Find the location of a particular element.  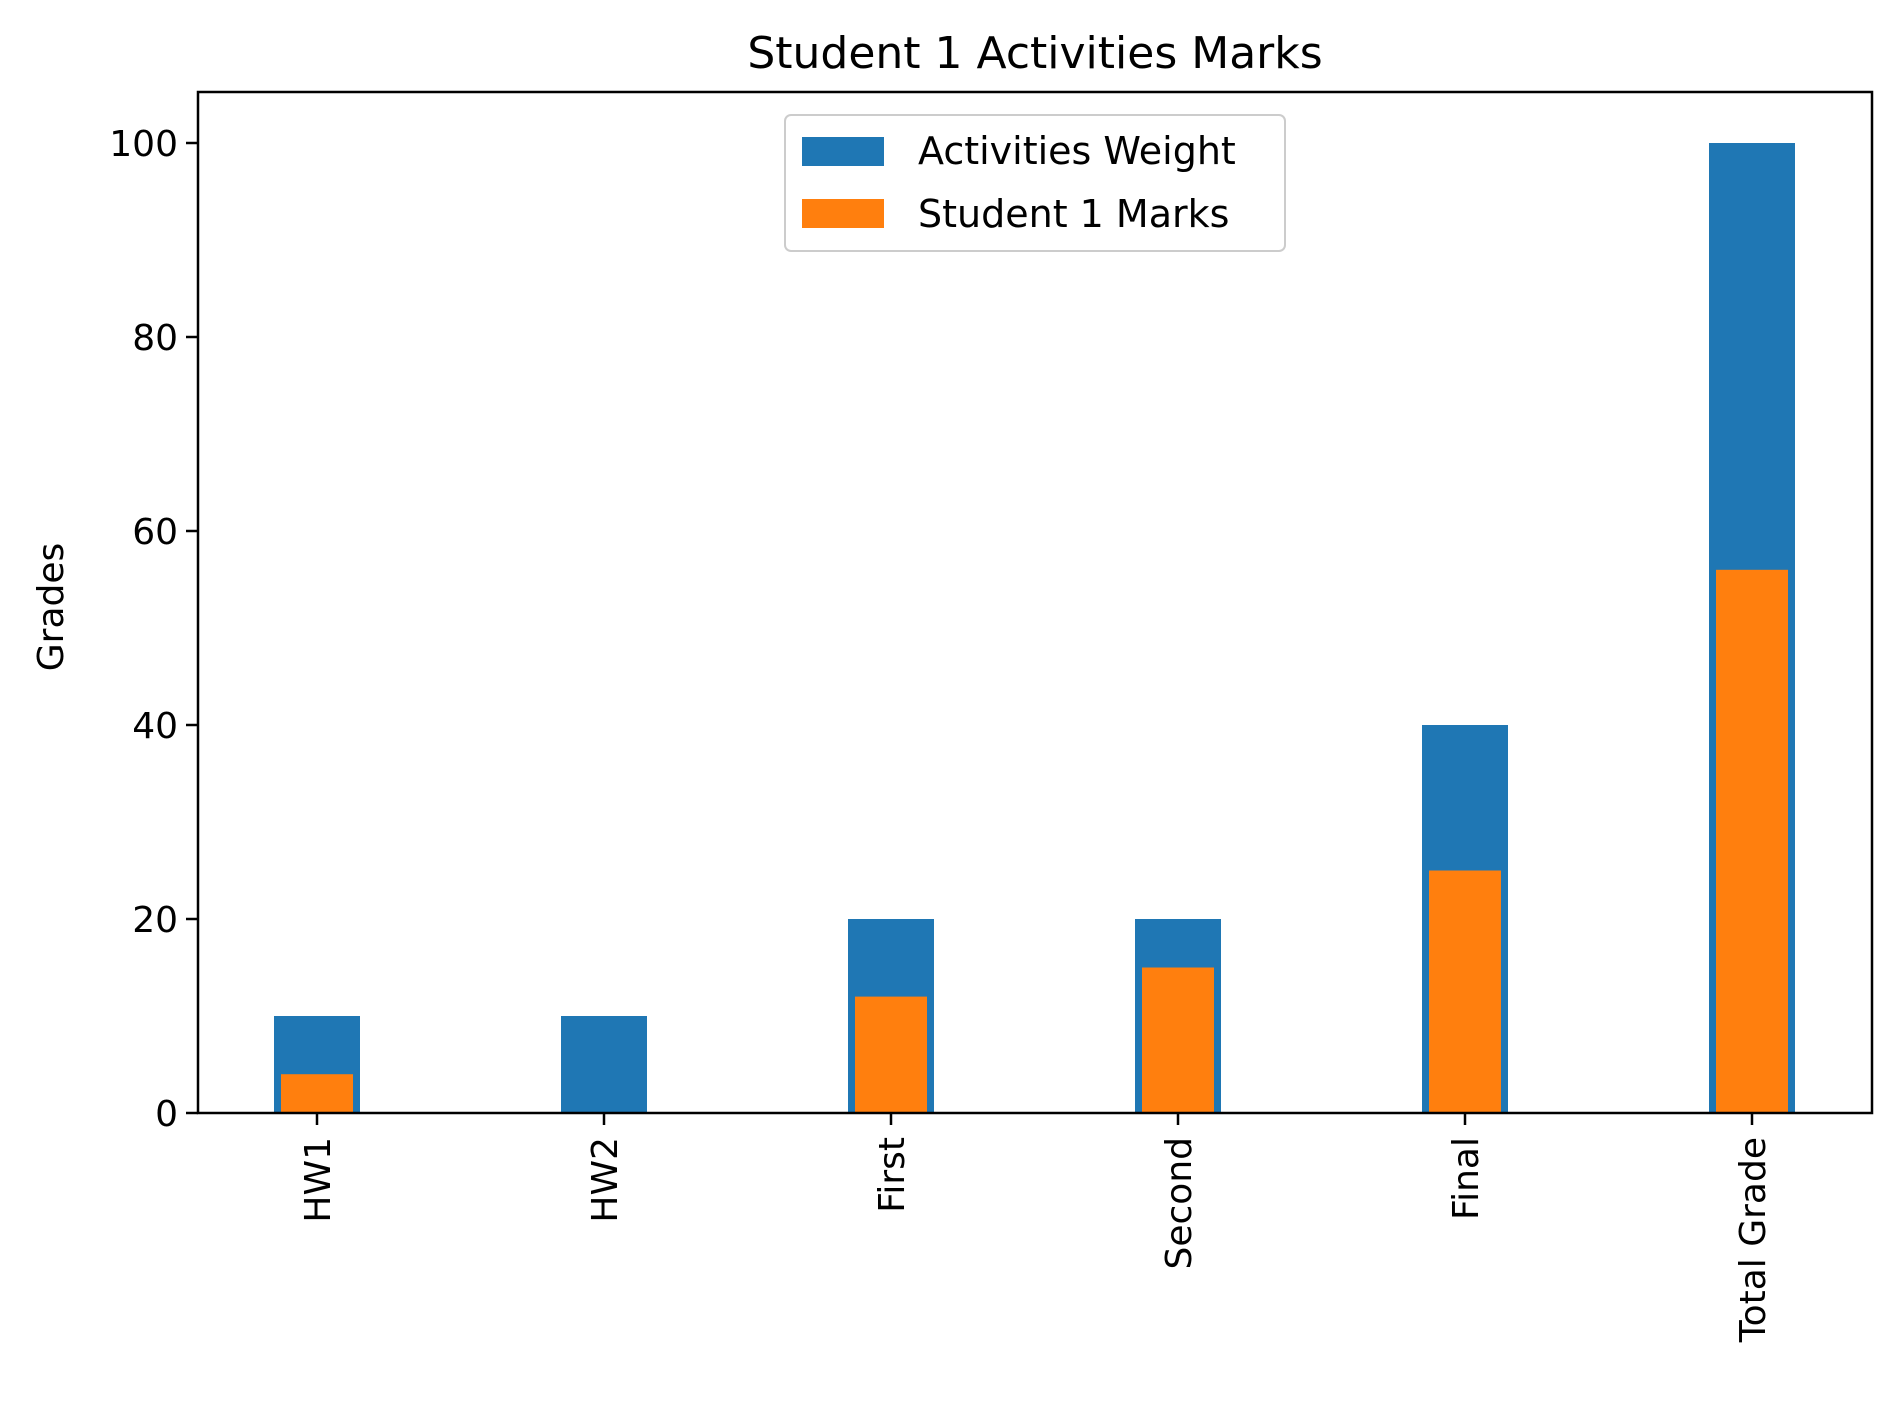

y-tick-label: 20 is located at coordinates (155, 920).